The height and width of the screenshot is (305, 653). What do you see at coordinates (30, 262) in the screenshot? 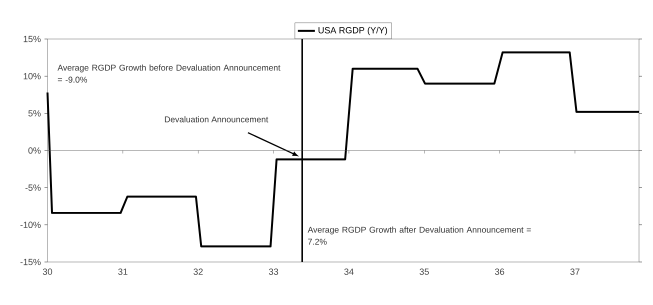
I see `y-tick-label: -15%` at bounding box center [30, 262].